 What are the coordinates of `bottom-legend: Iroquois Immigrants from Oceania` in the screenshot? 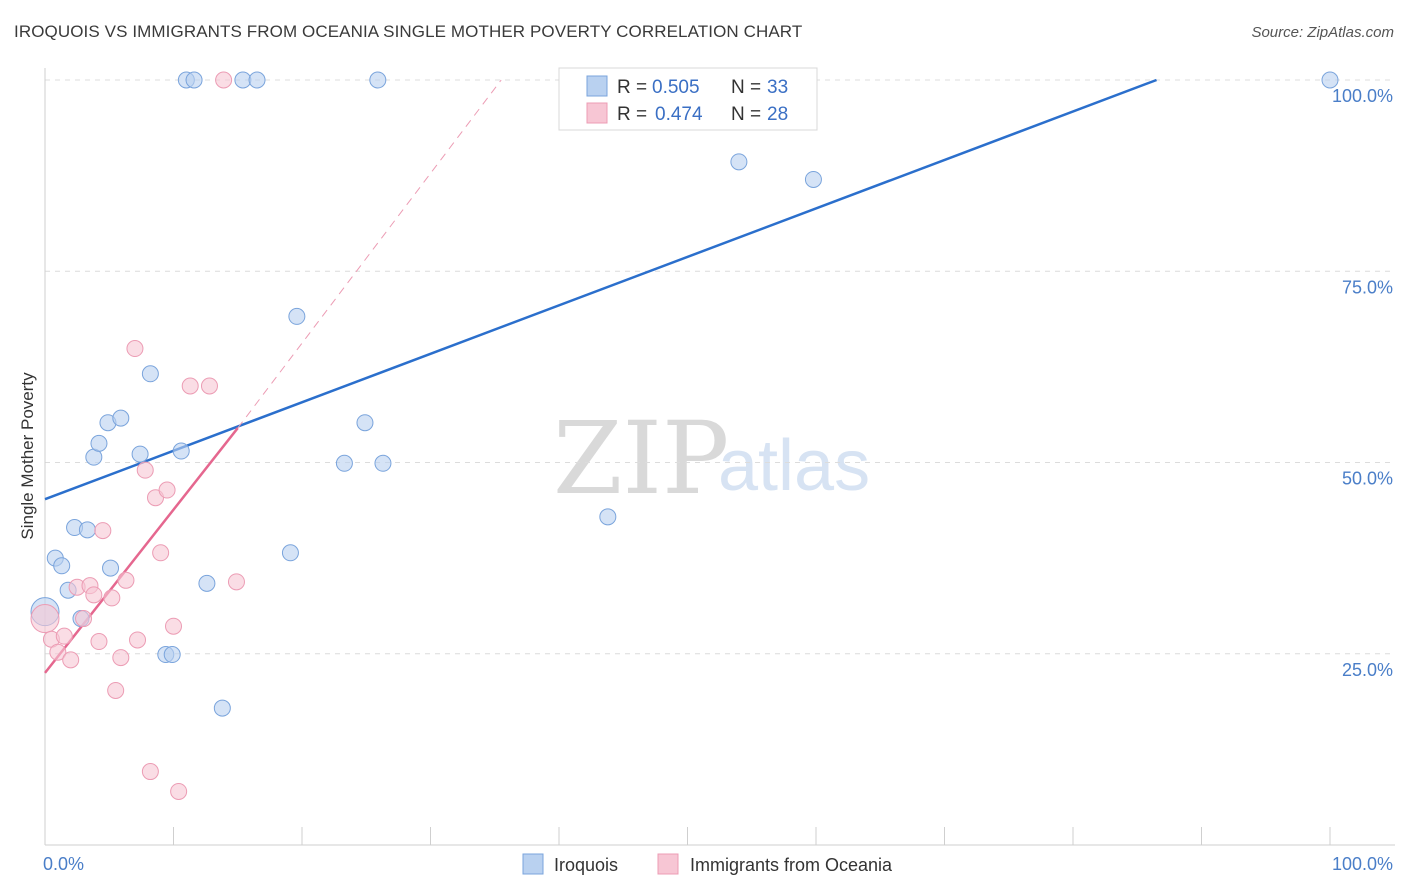 It's located at (707, 864).